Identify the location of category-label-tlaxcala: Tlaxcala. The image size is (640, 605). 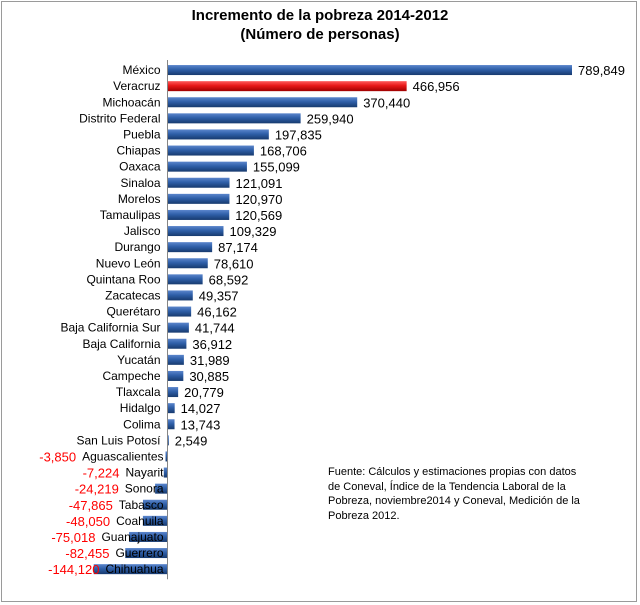
(138, 392).